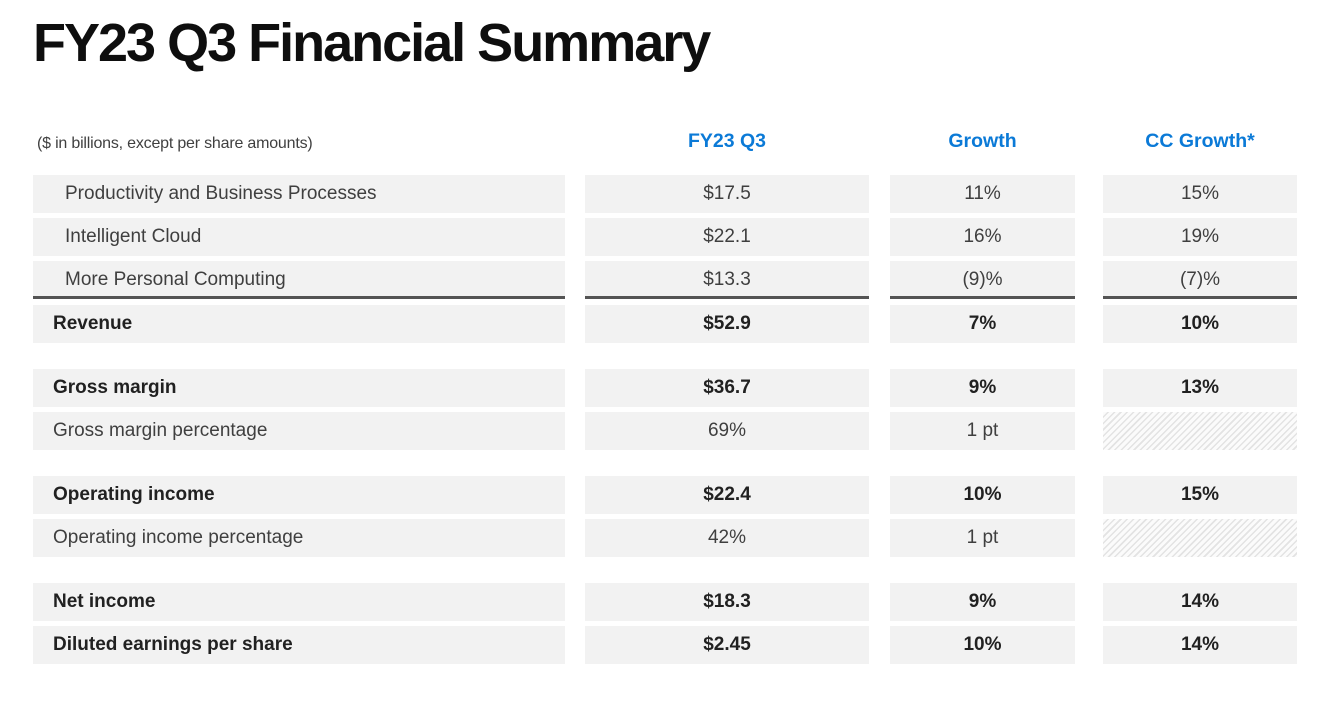  What do you see at coordinates (982, 194) in the screenshot?
I see `cell-growth: 11%` at bounding box center [982, 194].